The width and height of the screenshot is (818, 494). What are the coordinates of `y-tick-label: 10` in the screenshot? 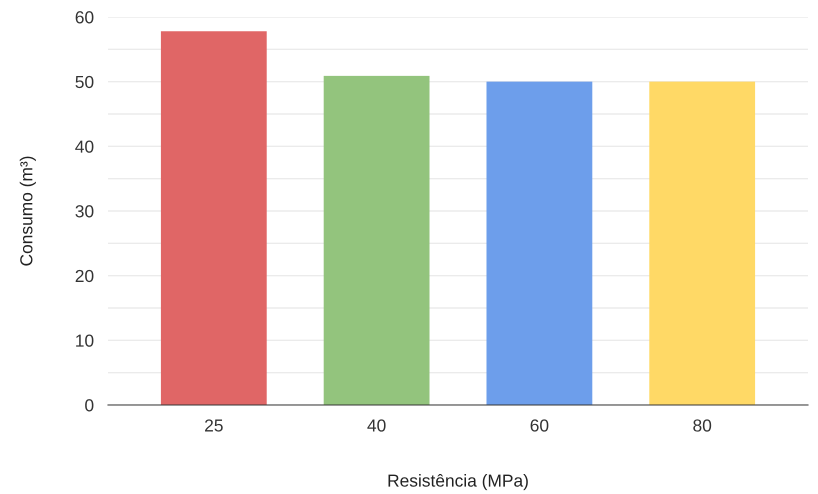 It's located at (85, 340).